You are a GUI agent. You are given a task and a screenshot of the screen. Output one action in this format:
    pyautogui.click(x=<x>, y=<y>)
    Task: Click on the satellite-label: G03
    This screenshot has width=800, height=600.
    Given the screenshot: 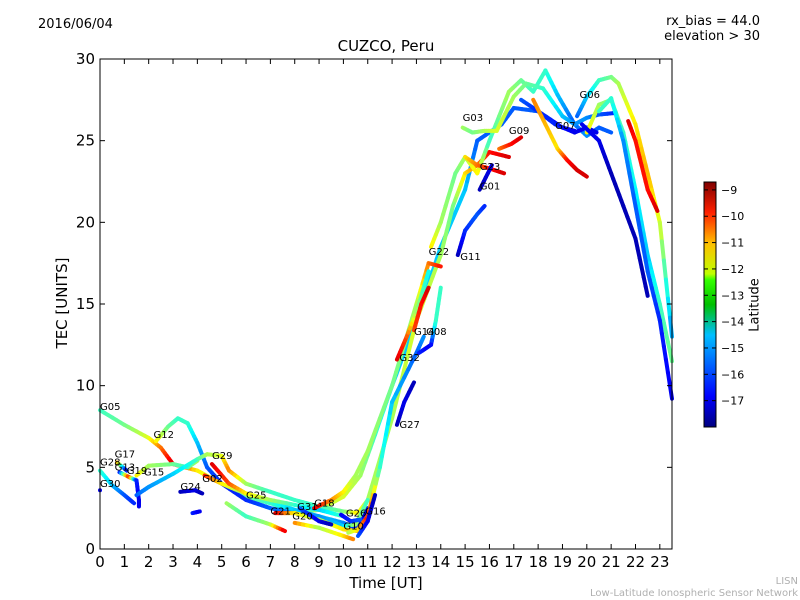 What is the action you would take?
    pyautogui.click(x=473, y=118)
    